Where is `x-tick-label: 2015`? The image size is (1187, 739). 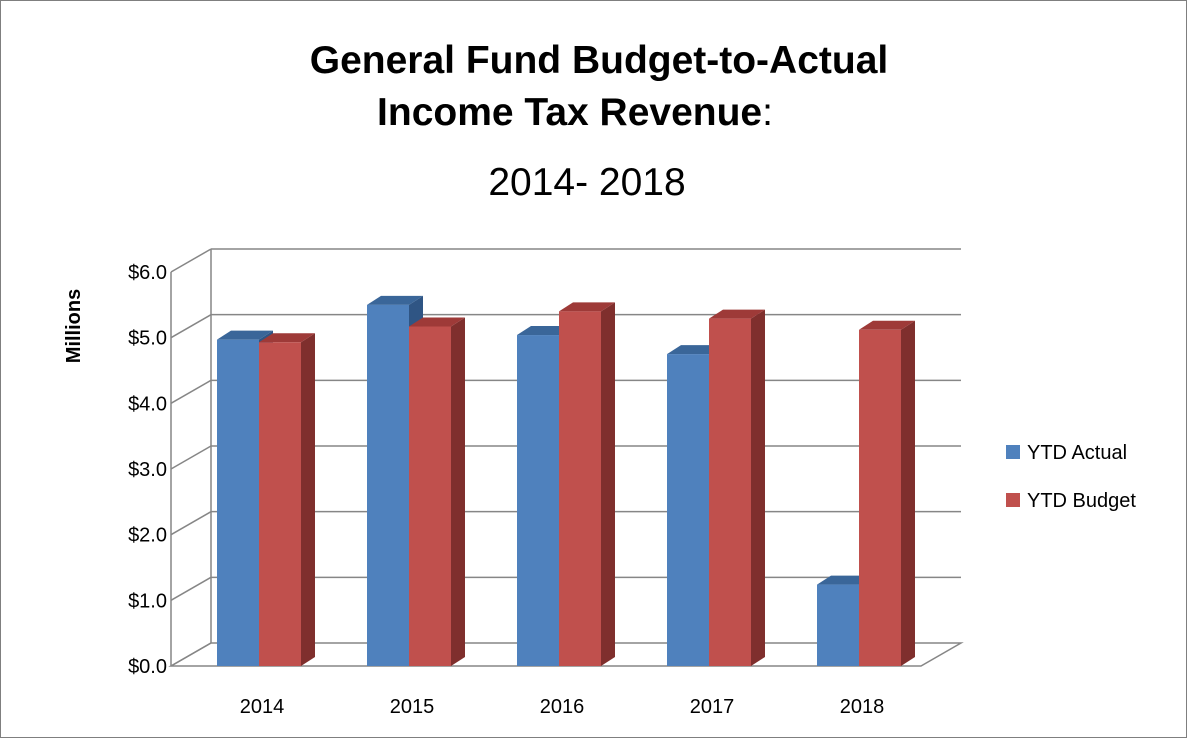 x-tick-label: 2015 is located at coordinates (412, 707).